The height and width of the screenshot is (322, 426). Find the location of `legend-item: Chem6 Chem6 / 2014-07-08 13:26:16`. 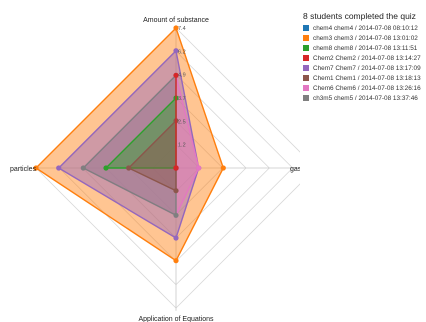

legend-item: Chem6 Chem6 / 2014-07-08 13:26:16 is located at coordinates (364, 88).